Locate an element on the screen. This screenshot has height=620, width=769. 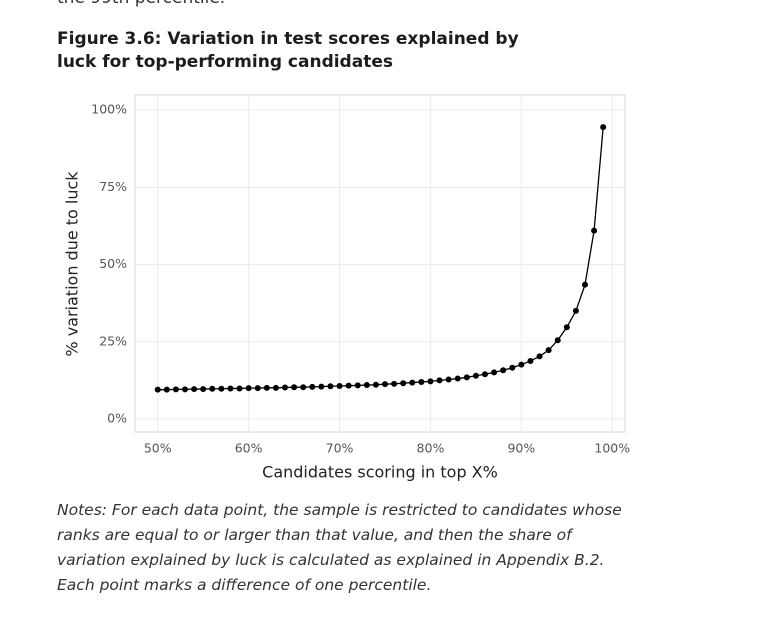
x-tick-label: 80% is located at coordinates (431, 448).